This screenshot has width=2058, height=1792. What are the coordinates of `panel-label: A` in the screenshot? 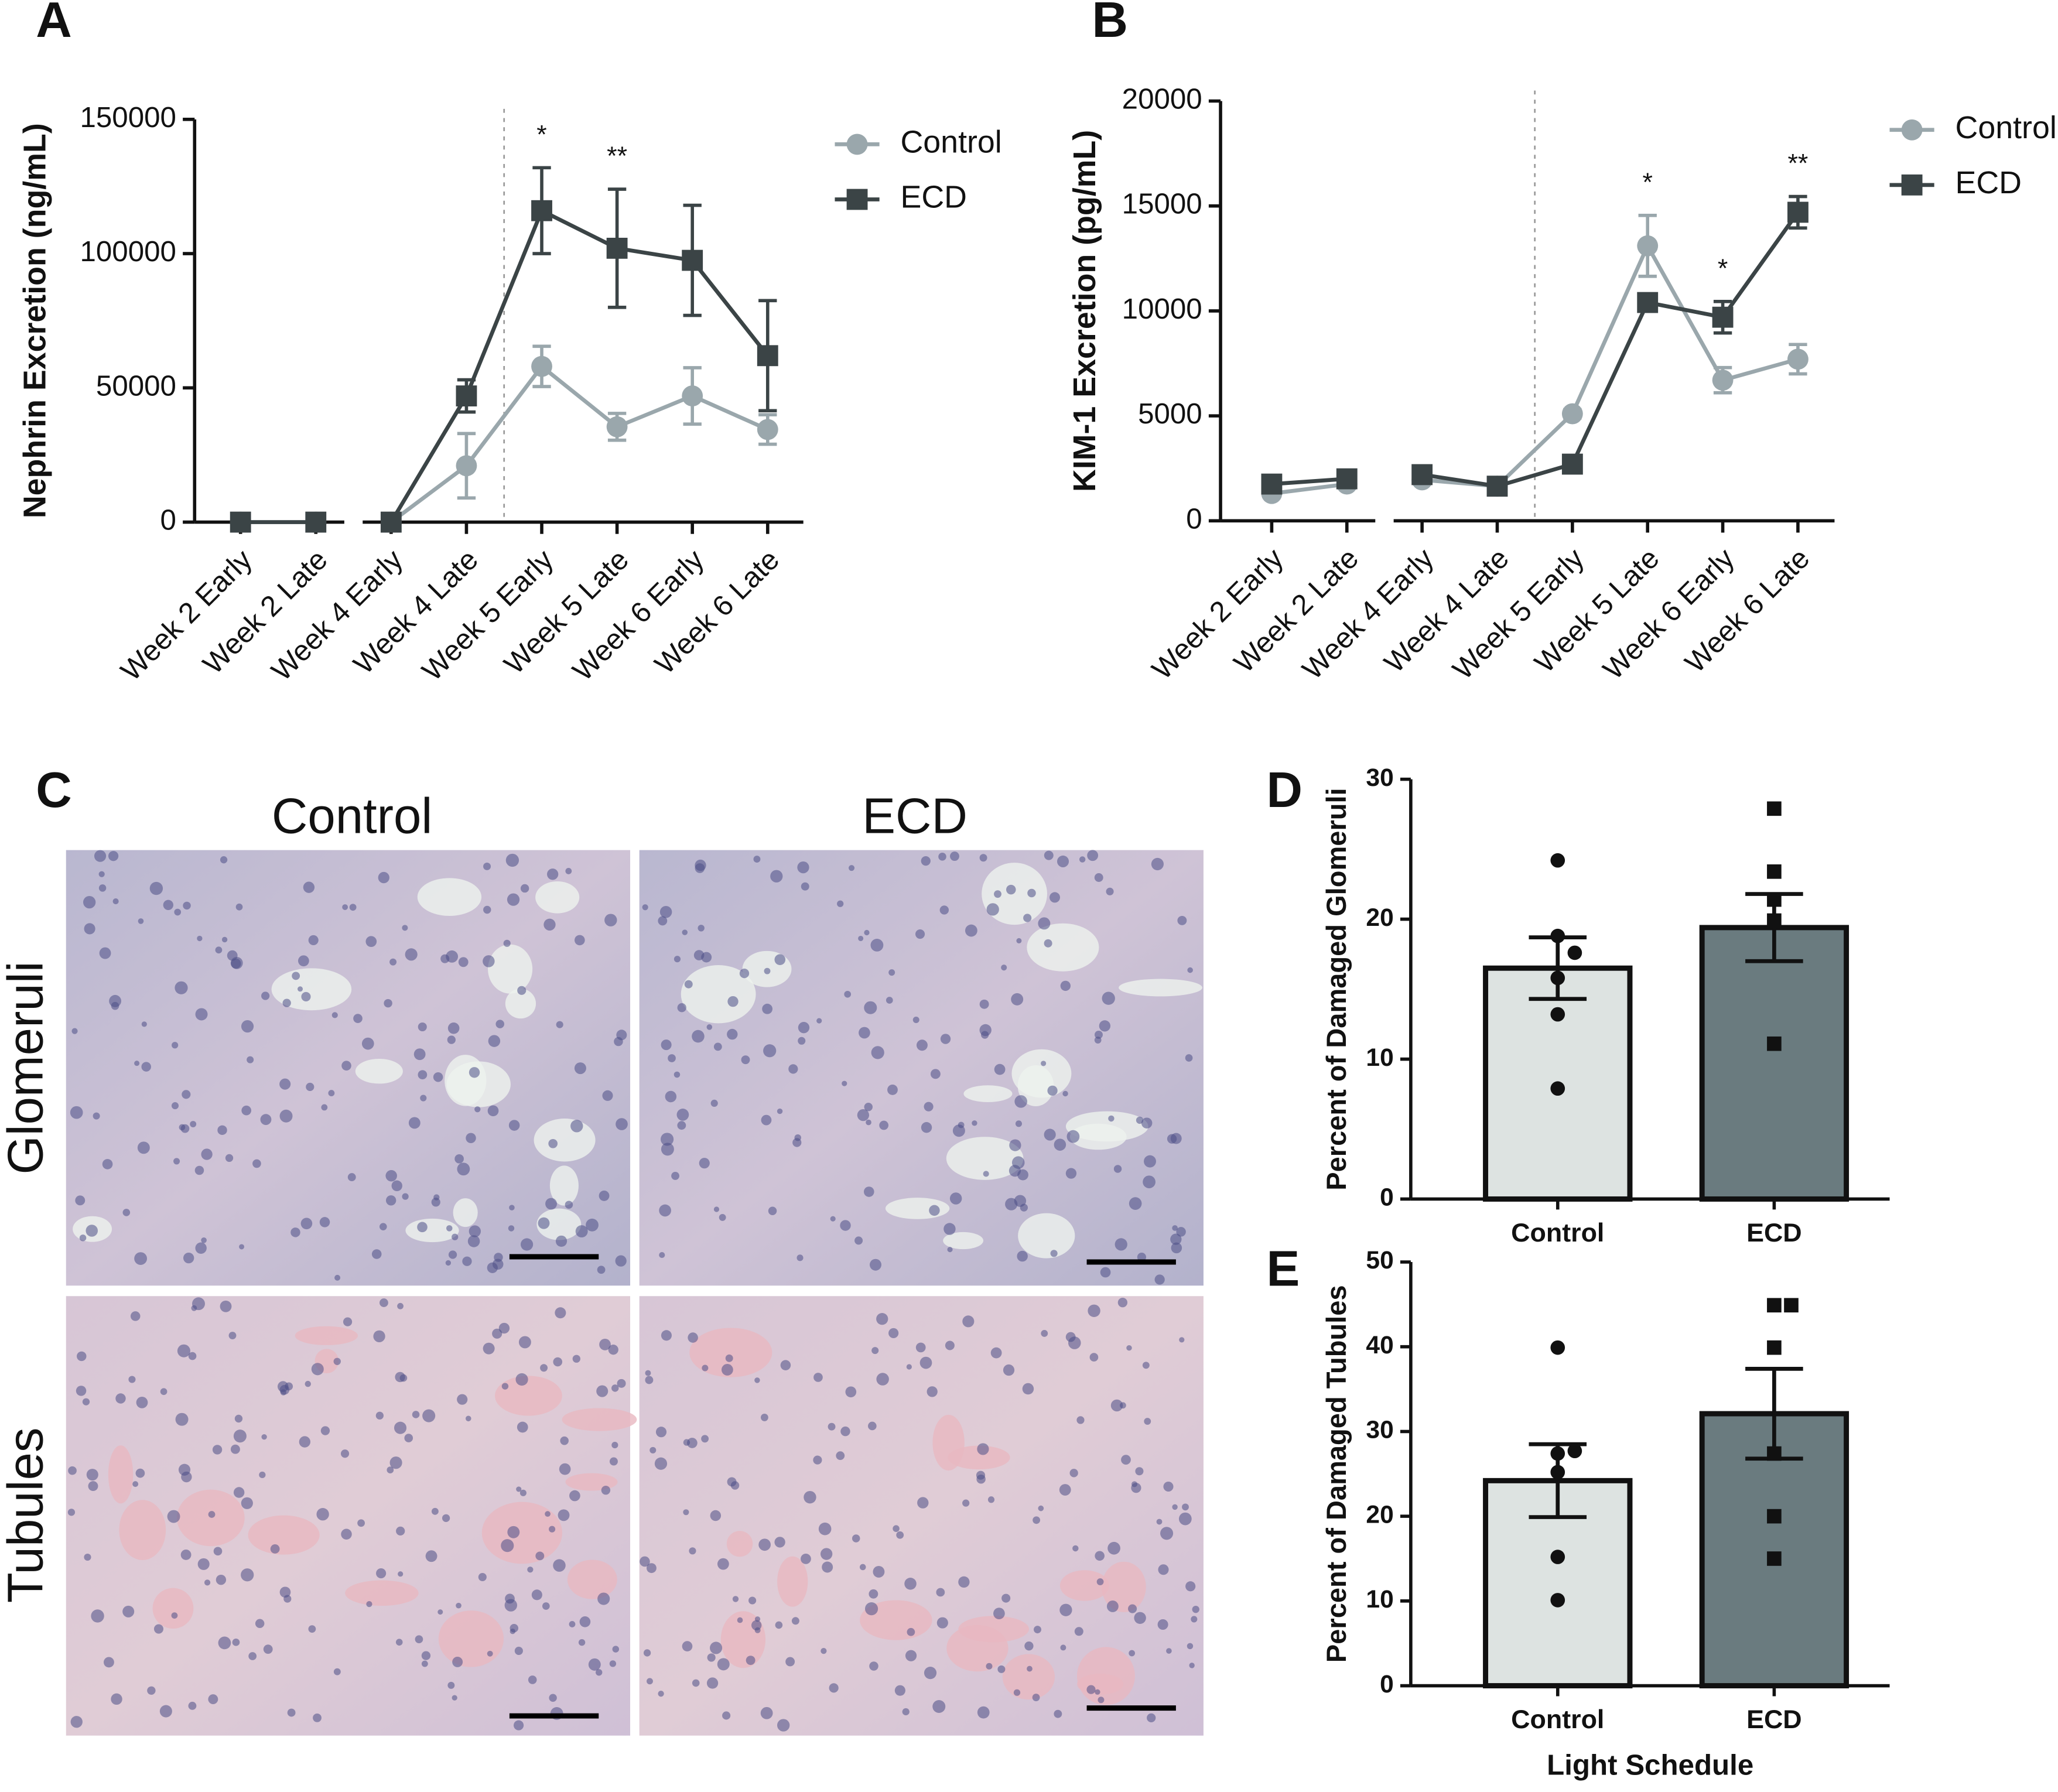 It's located at (53, 24).